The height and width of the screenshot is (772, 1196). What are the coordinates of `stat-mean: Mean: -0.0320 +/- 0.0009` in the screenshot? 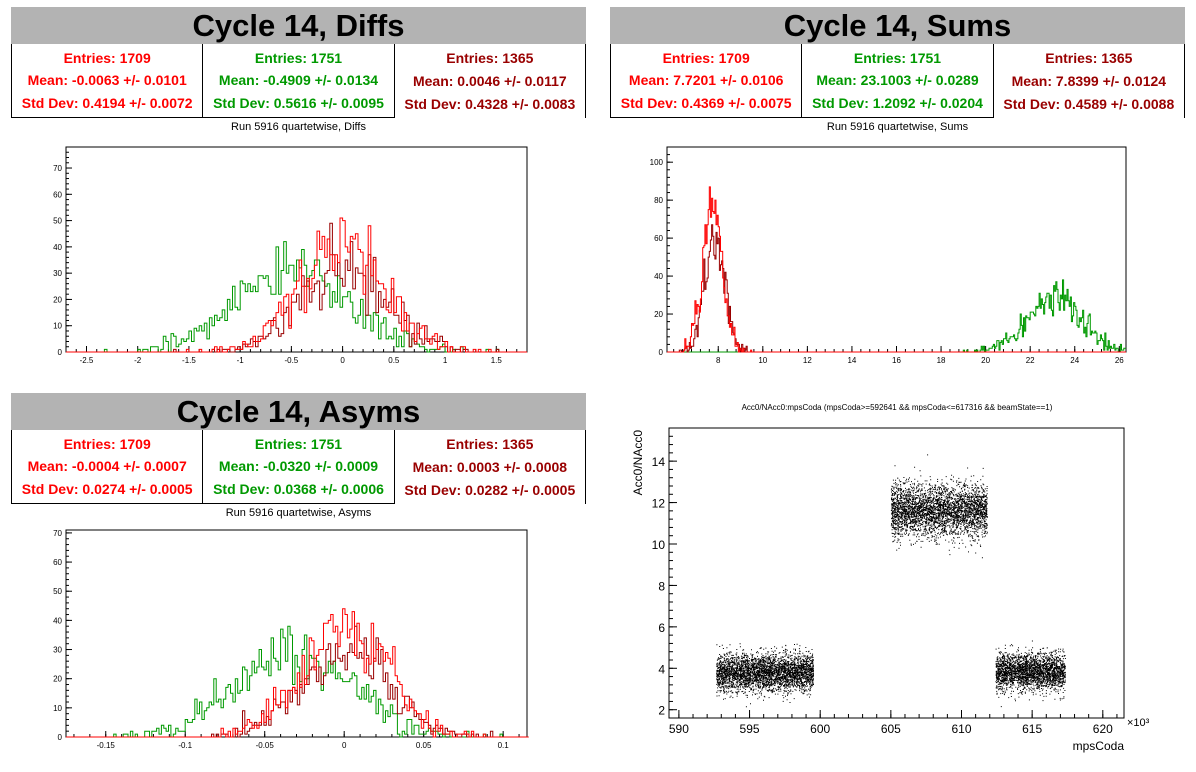 It's located at (298, 466).